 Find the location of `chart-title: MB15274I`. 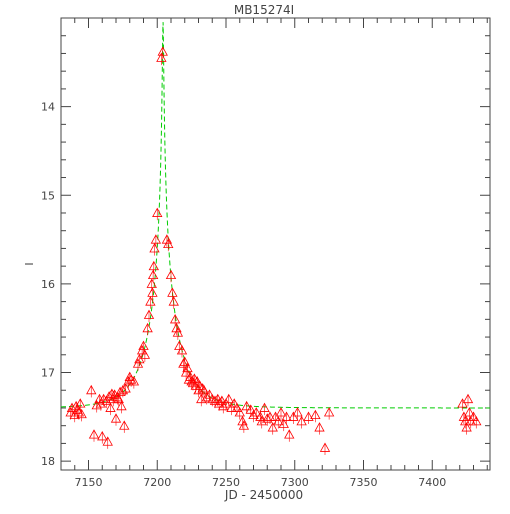

chart-title: MB15274I is located at coordinates (264, 10).